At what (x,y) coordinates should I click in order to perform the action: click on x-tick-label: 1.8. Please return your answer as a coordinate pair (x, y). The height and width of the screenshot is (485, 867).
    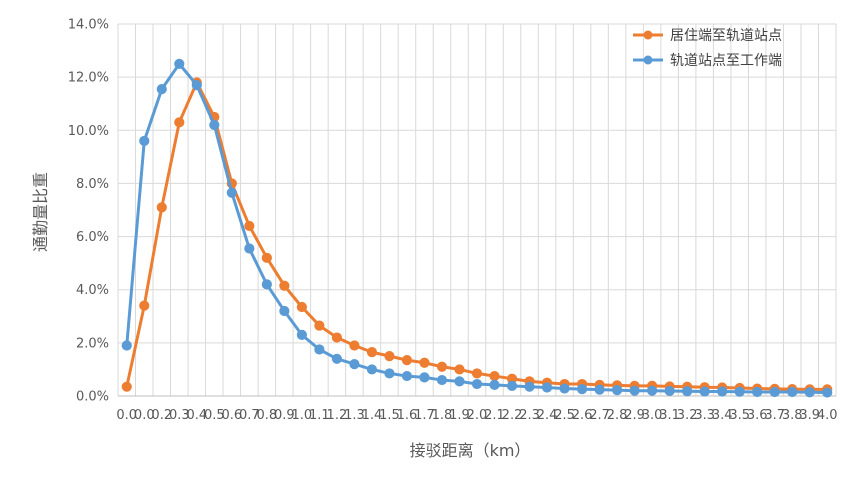
    Looking at the image, I should click on (442, 415).